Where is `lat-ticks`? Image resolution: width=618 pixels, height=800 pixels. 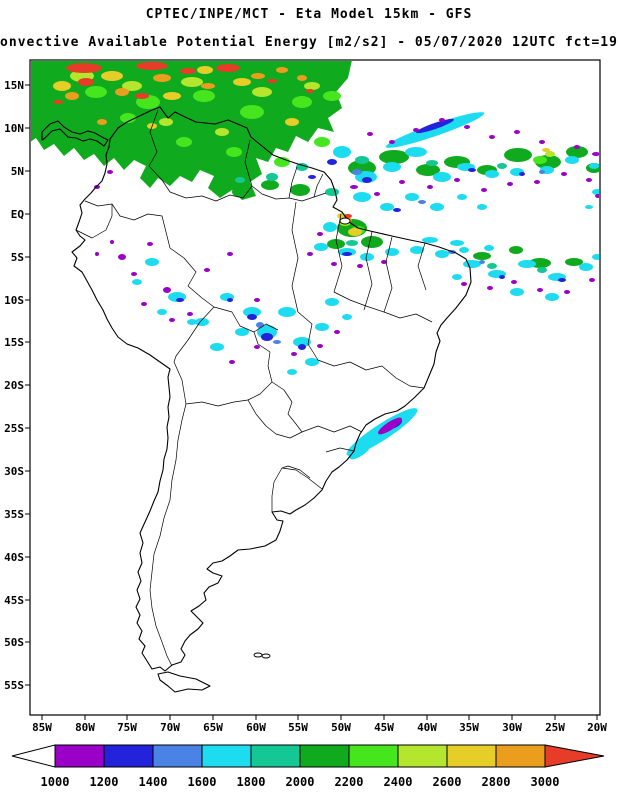
lat-ticks is located at coordinates (27, 385).